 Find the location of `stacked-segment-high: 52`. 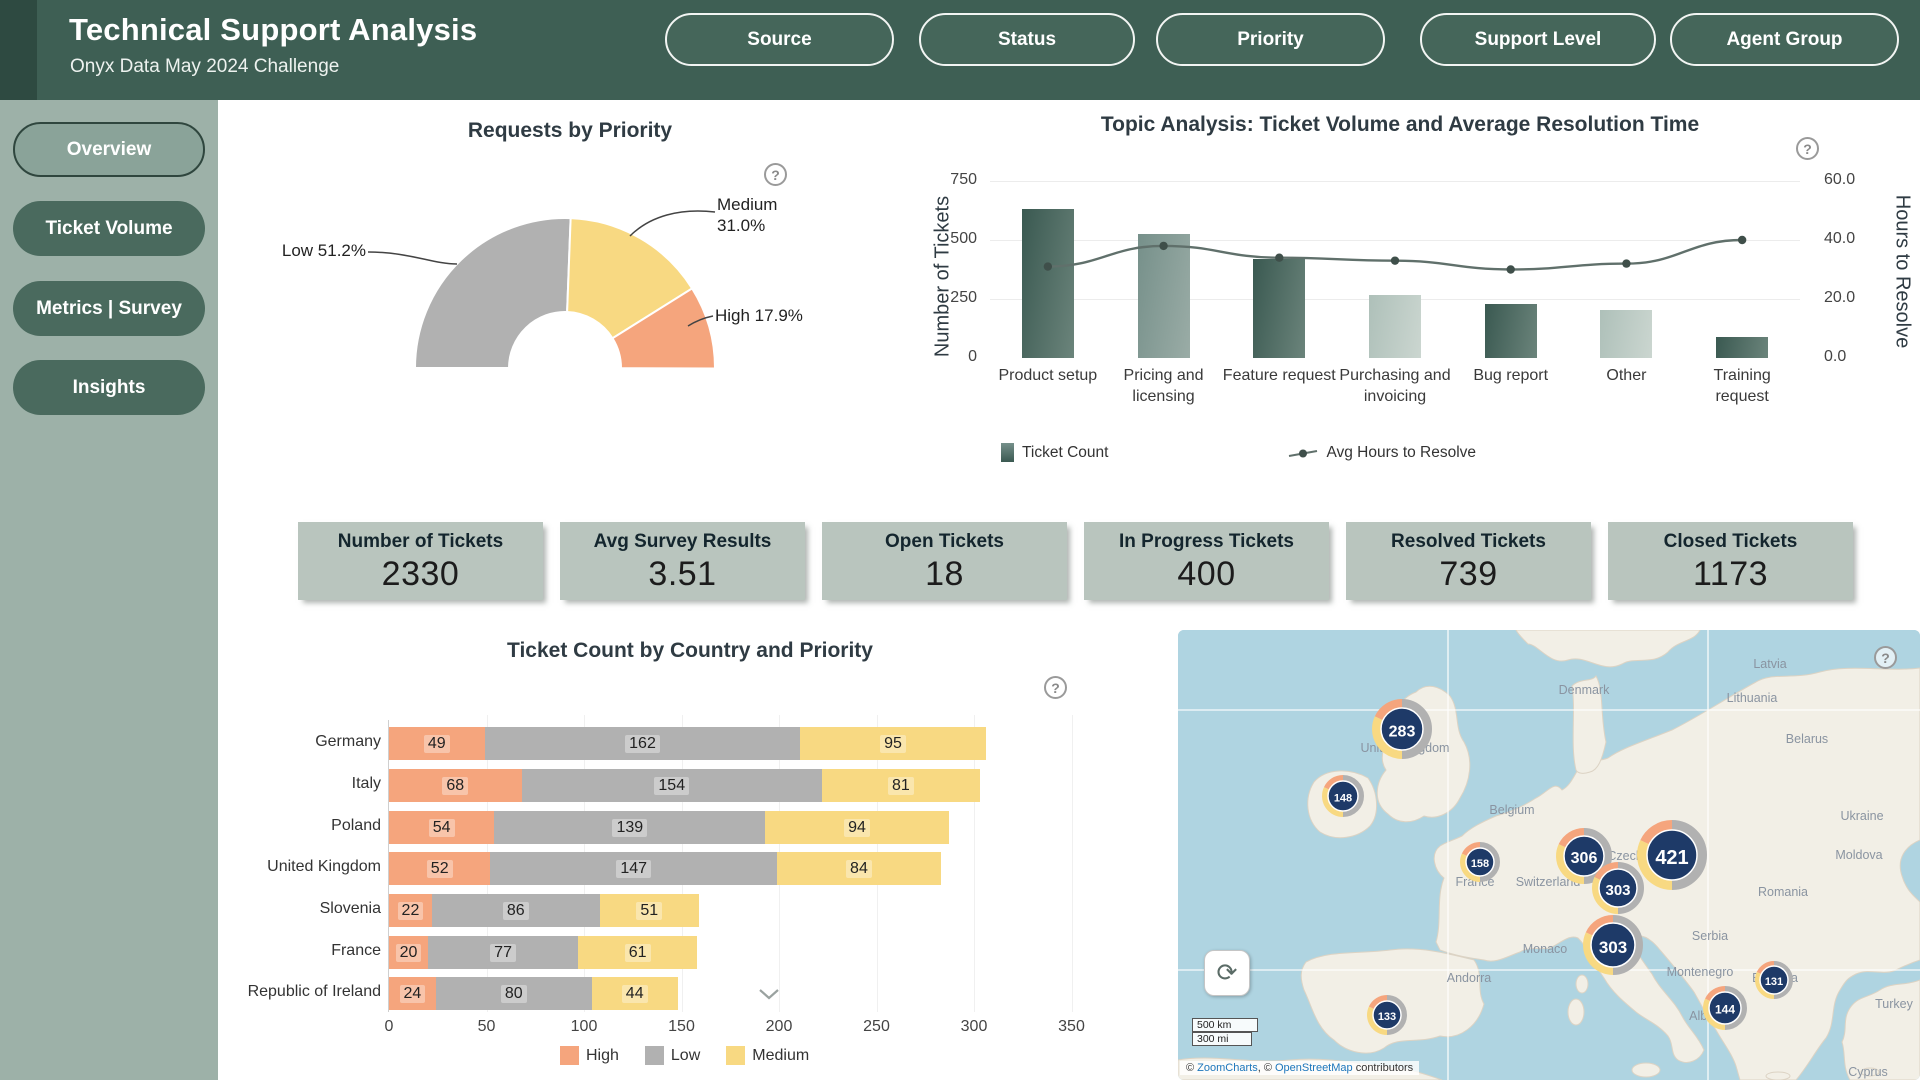

stacked-segment-high: 52 is located at coordinates (440, 868).